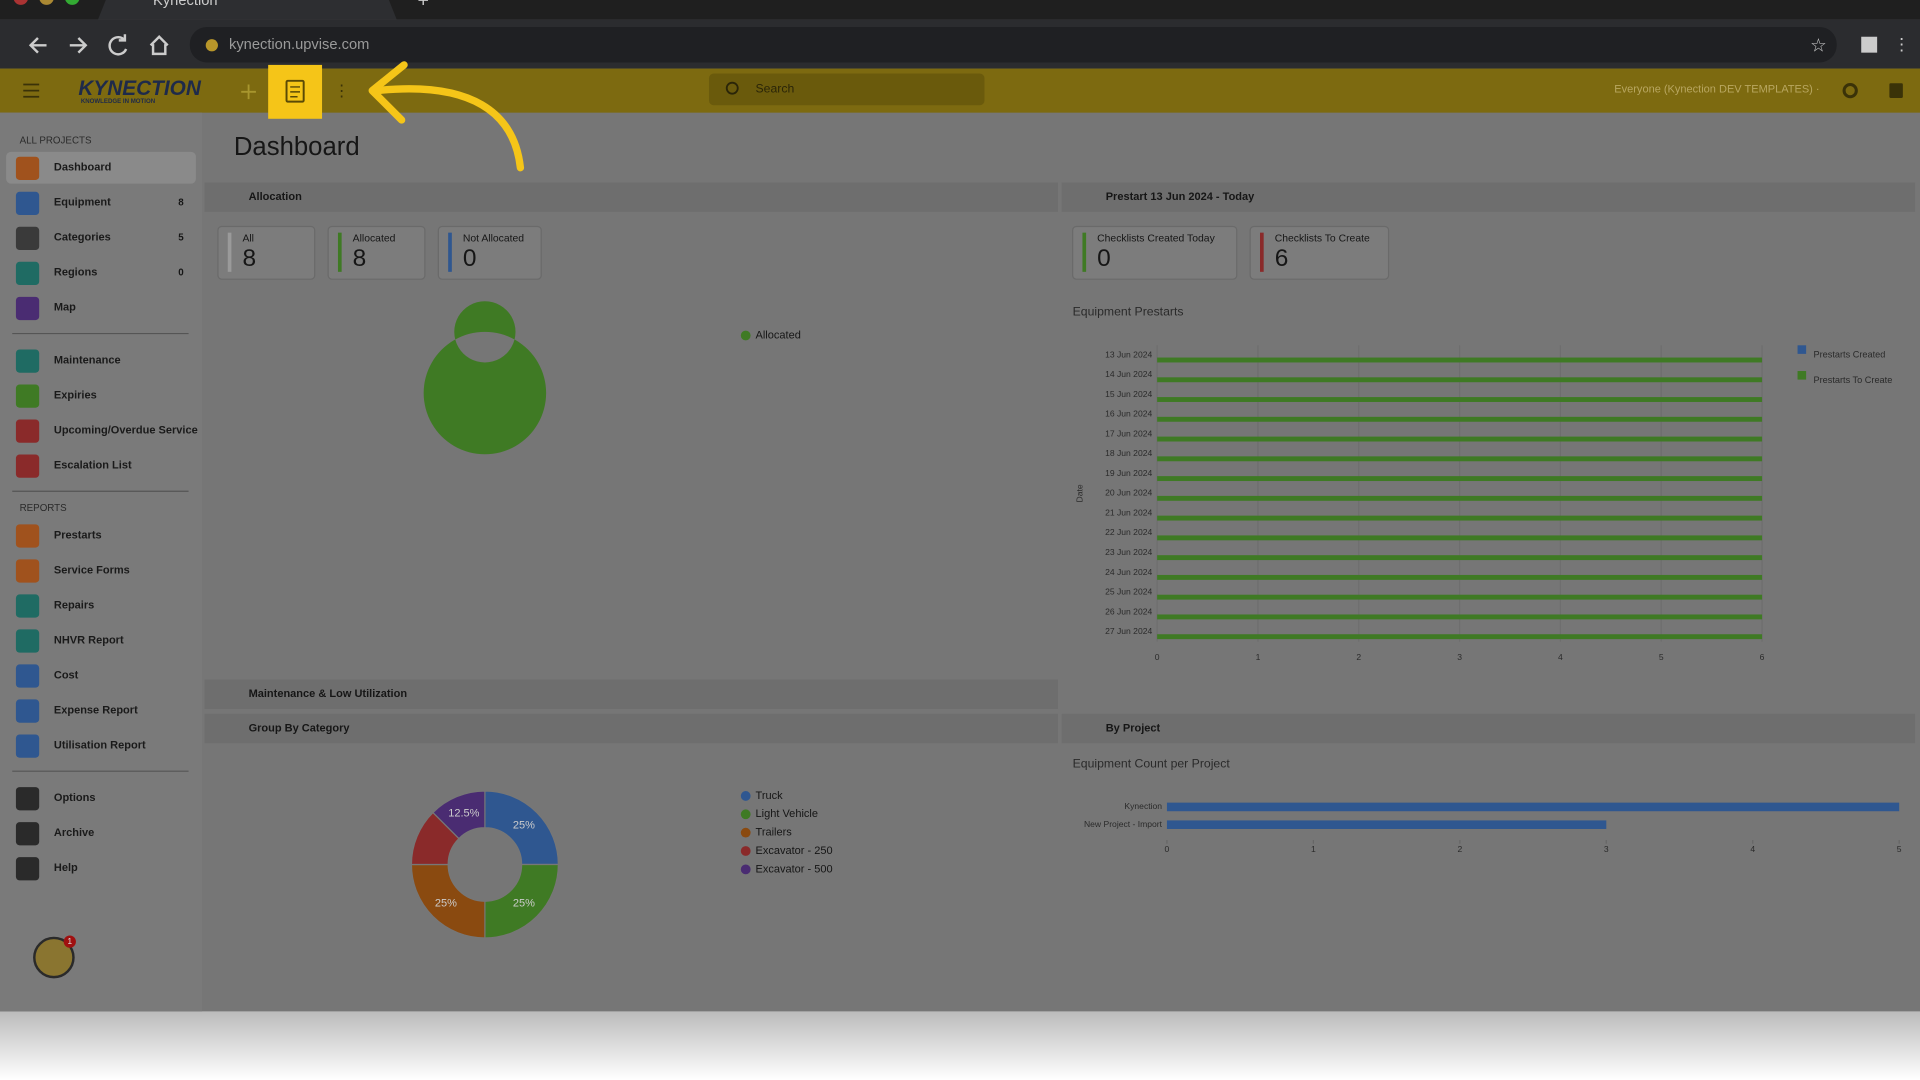 The height and width of the screenshot is (1080, 1920). What do you see at coordinates (1143, 806) in the screenshot?
I see `y-tick-label: Kynection` at bounding box center [1143, 806].